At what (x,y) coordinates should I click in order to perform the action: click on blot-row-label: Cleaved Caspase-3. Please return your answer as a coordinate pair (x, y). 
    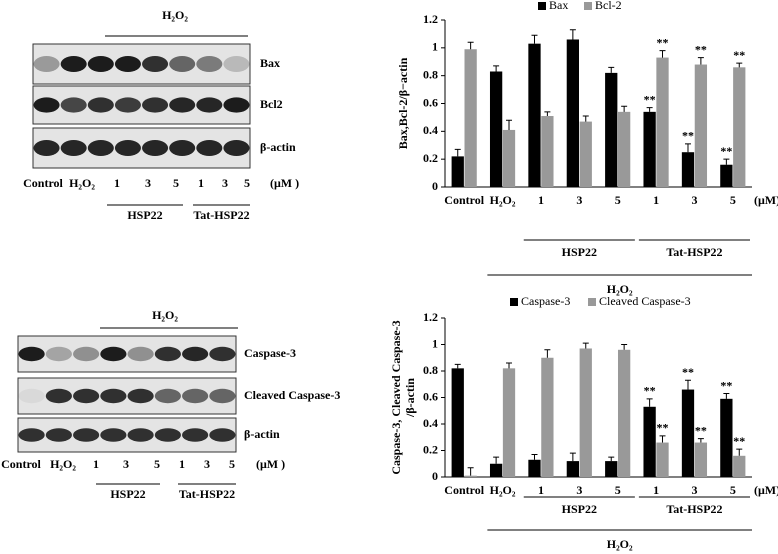
    Looking at the image, I should click on (292, 395).